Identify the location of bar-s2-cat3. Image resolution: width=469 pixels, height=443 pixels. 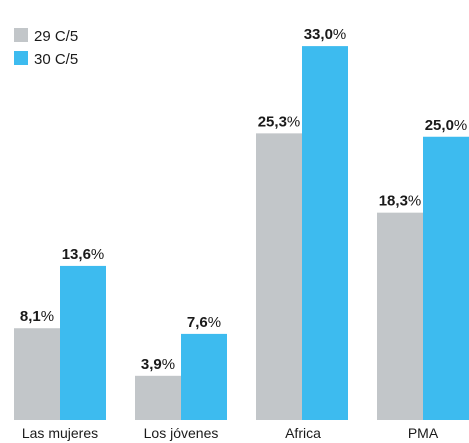
(325, 233).